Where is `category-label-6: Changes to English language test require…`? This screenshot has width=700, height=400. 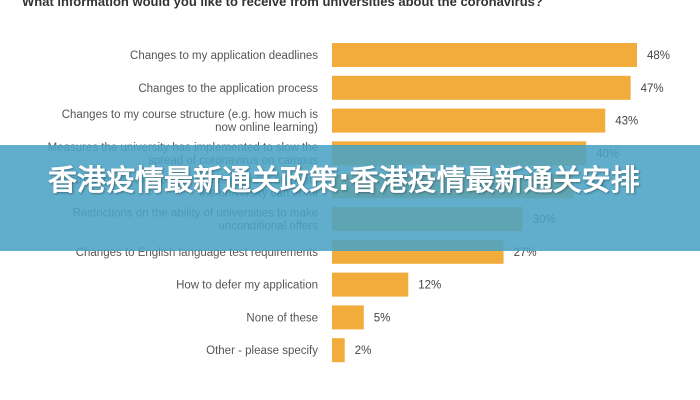
category-label-6: Changes to English language test require… is located at coordinates (197, 253).